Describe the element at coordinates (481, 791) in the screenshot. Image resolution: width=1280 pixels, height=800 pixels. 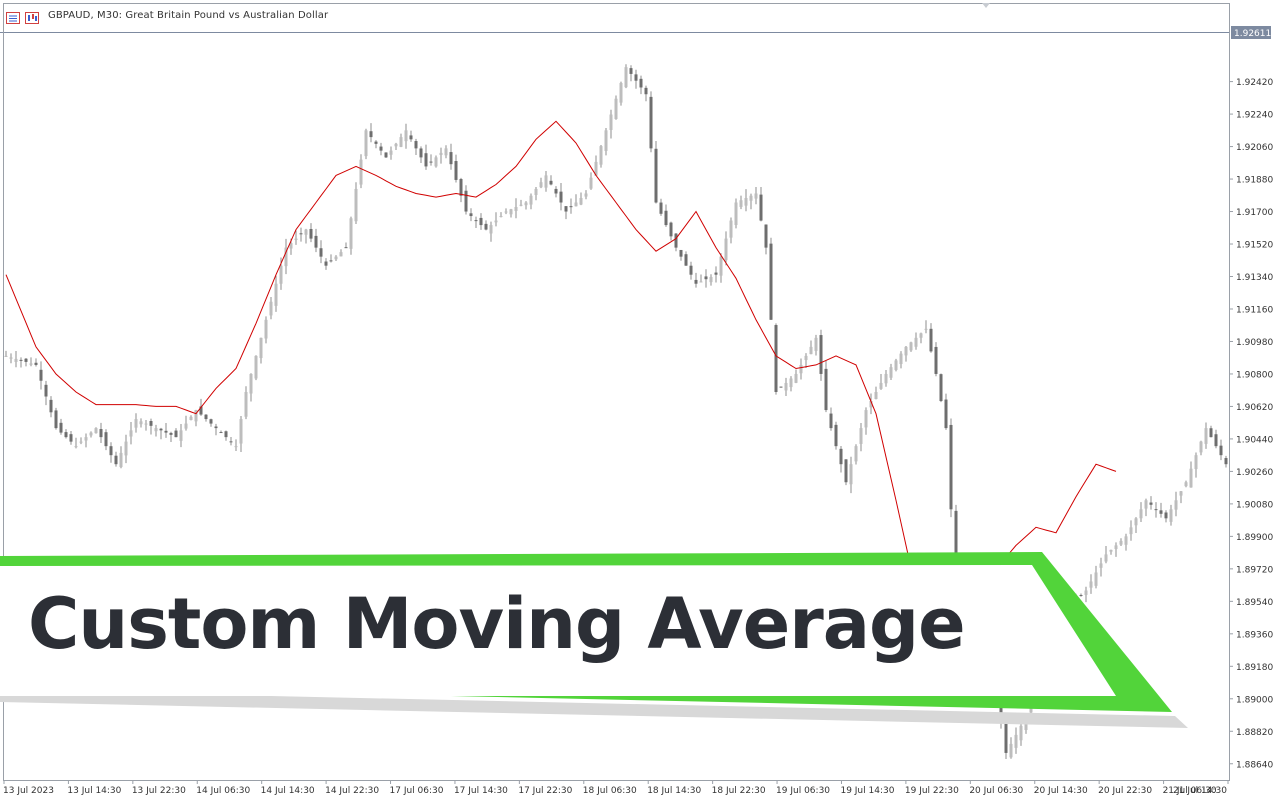
I see `time-tick-label: 17 Jul 14:30` at that location.